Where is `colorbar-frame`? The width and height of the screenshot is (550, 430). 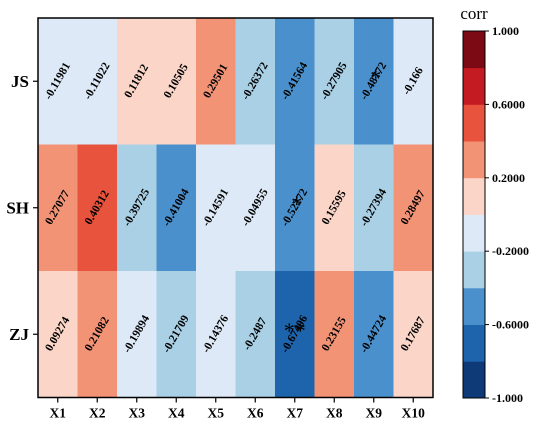
colorbar-frame is located at coordinates (474, 214).